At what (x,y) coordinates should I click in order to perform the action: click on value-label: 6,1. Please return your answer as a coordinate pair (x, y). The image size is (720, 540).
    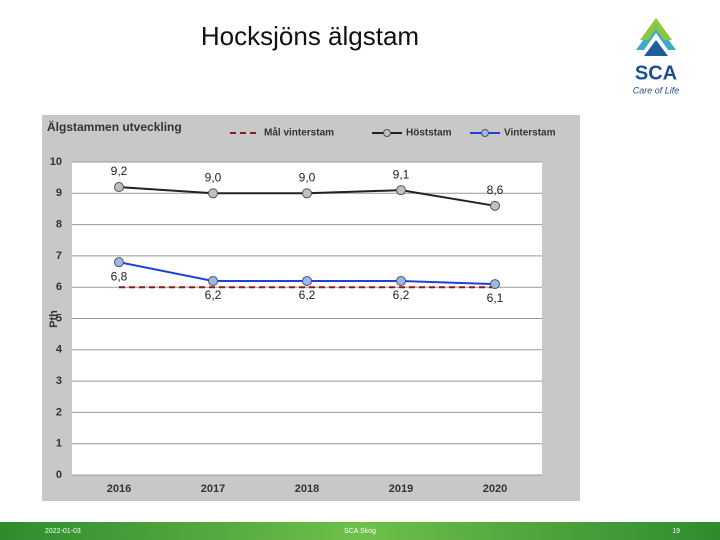
    Looking at the image, I should click on (495, 298).